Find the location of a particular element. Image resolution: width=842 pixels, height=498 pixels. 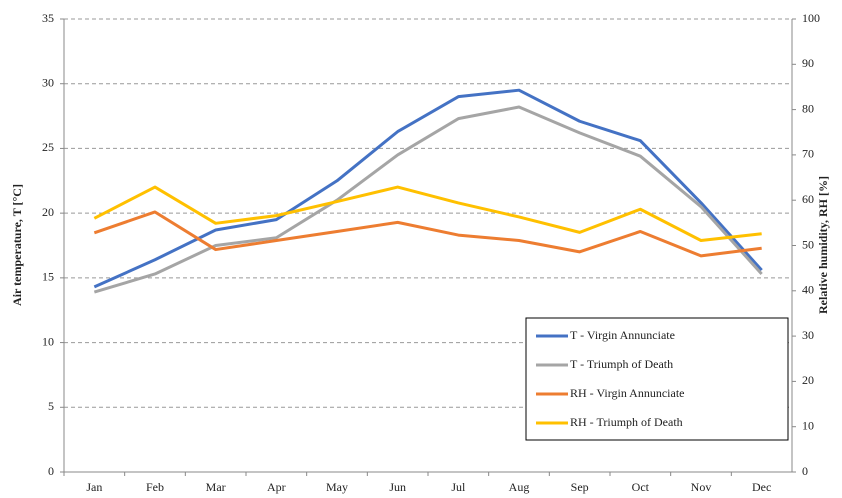

x-tick-label: Sep is located at coordinates (580, 487).